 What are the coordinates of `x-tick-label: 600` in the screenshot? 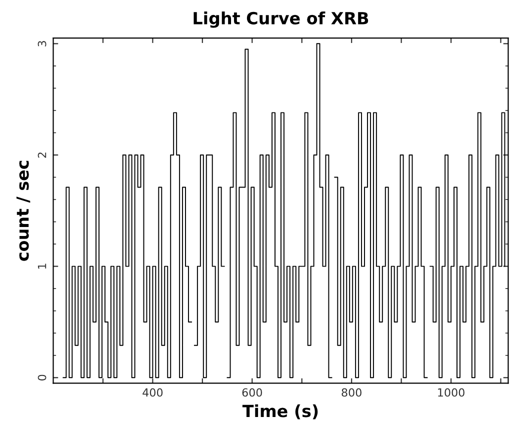 It's located at (252, 392).